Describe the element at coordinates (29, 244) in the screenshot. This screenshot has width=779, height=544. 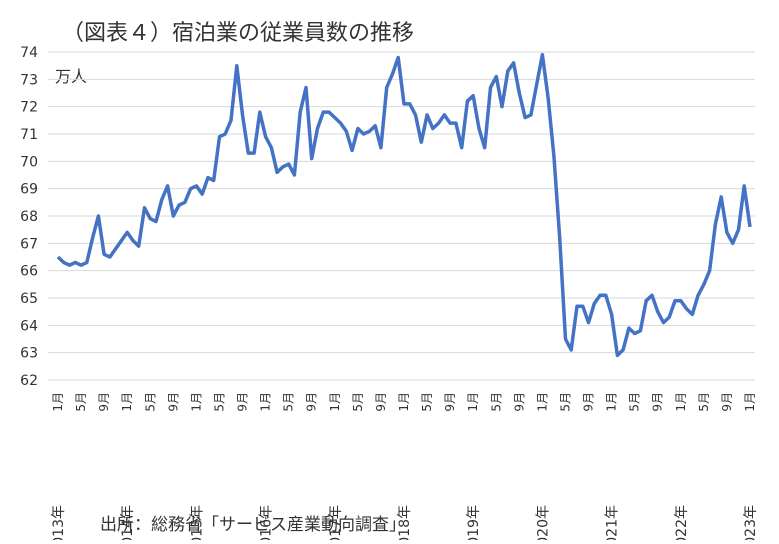
I see `y-tick-label: 67` at that location.